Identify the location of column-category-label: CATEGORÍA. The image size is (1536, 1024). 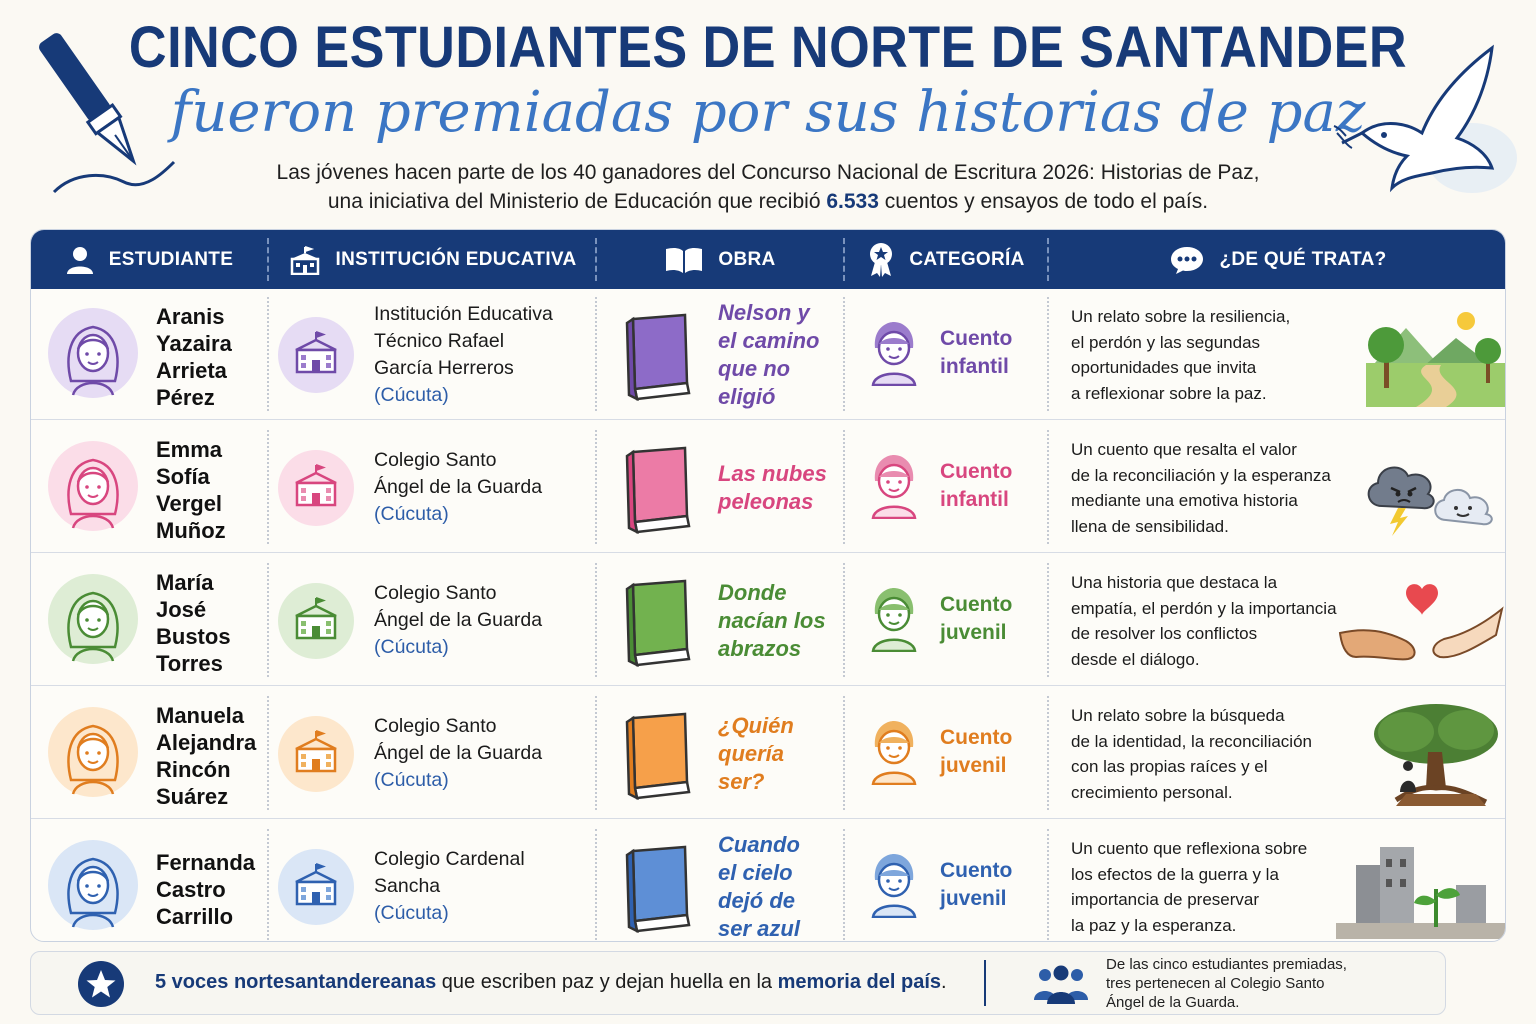
(967, 259).